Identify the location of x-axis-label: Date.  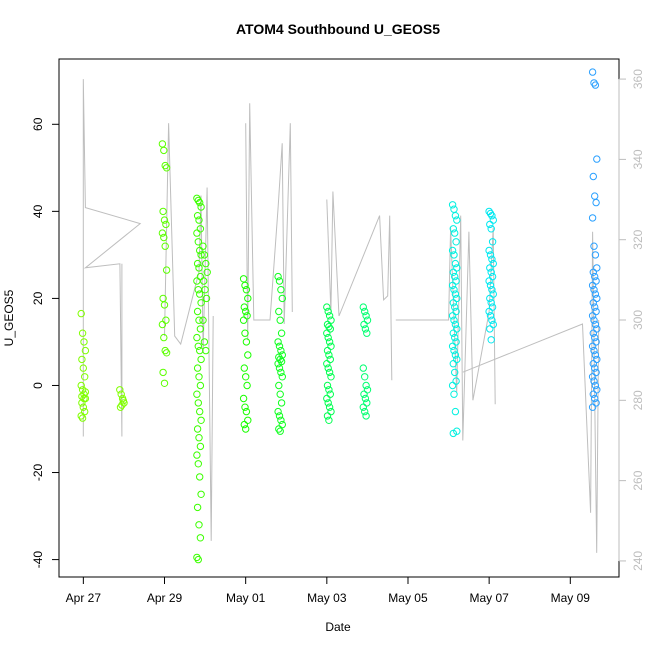
(338, 627).